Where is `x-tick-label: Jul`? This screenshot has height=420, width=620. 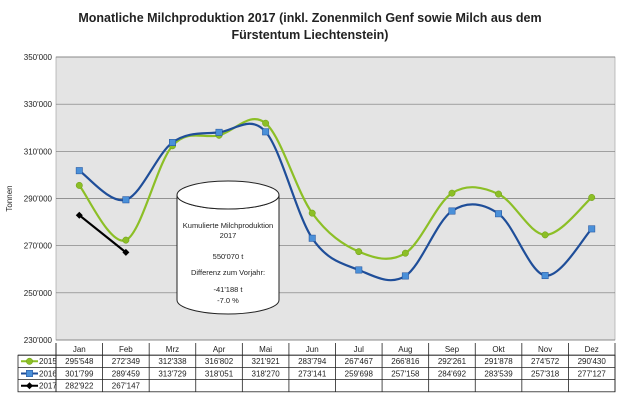
x-tick-label: Jul is located at coordinates (359, 349).